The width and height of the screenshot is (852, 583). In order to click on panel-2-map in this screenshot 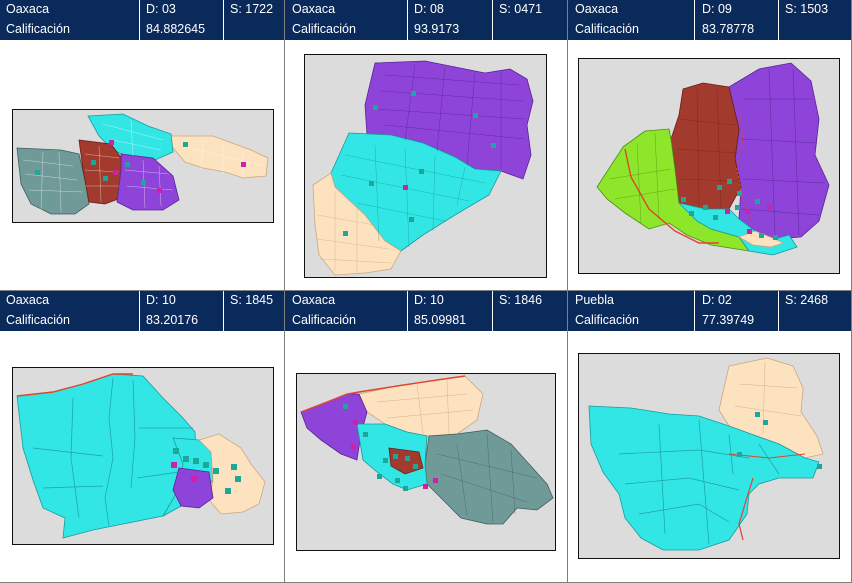, I will do `click(425, 166)`.